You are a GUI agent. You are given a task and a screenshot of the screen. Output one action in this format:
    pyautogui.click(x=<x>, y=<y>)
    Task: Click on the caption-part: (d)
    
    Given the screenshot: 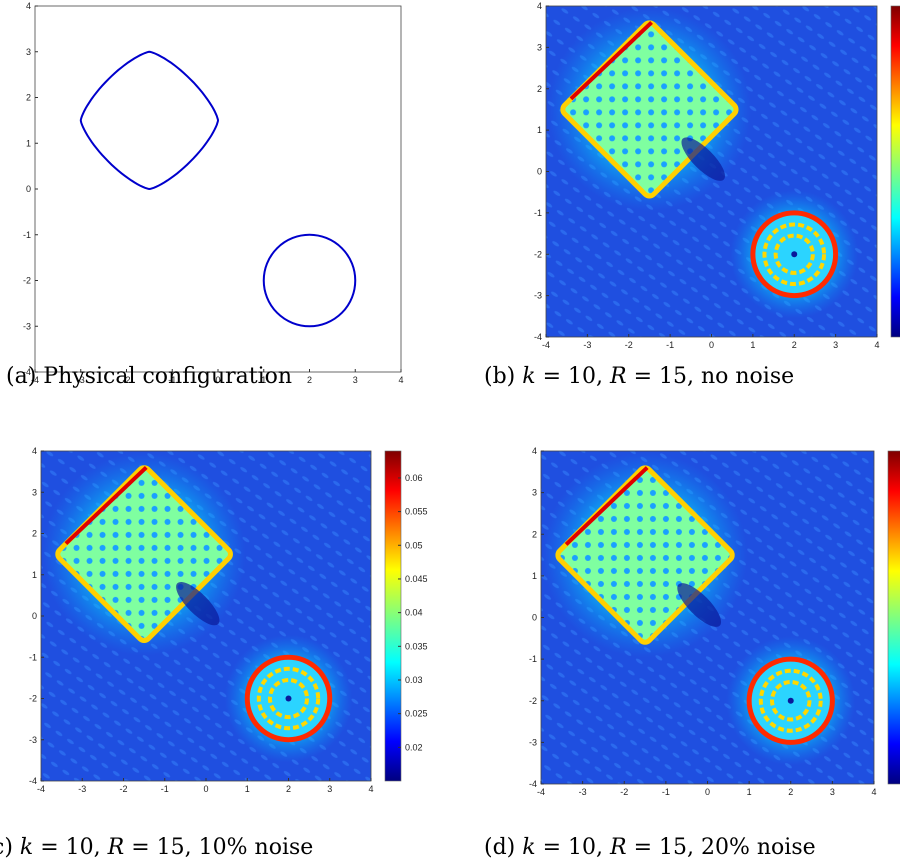 What is the action you would take?
    pyautogui.click(x=503, y=847)
    